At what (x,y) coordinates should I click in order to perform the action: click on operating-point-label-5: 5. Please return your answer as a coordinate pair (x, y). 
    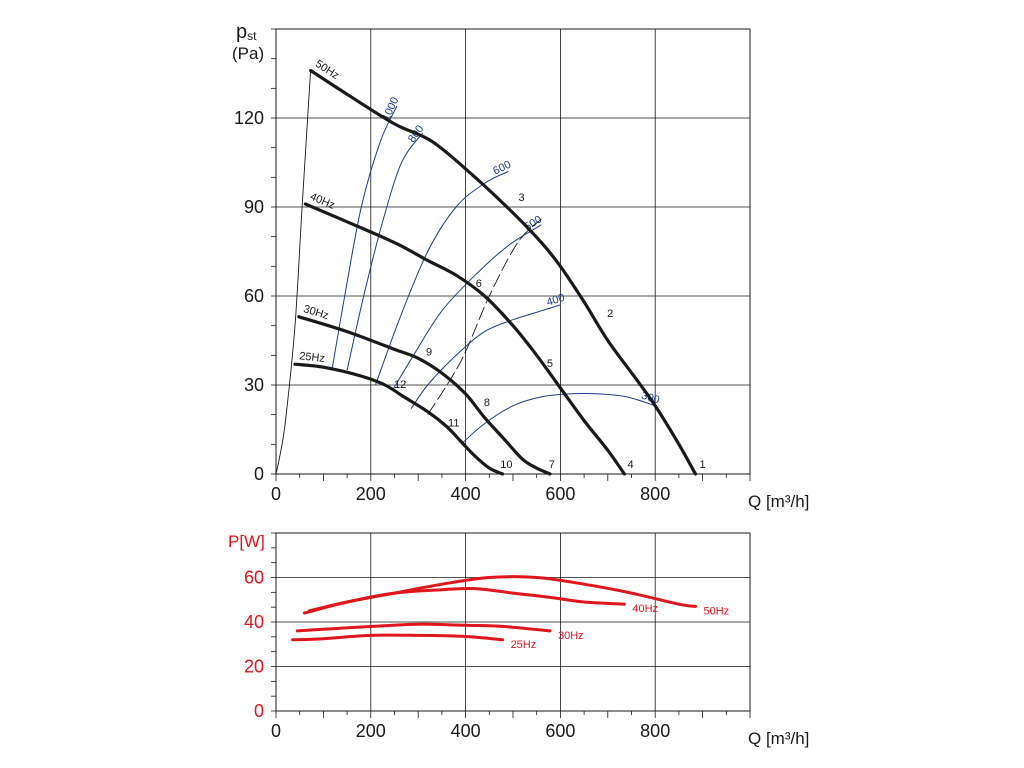
    Looking at the image, I should click on (550, 364).